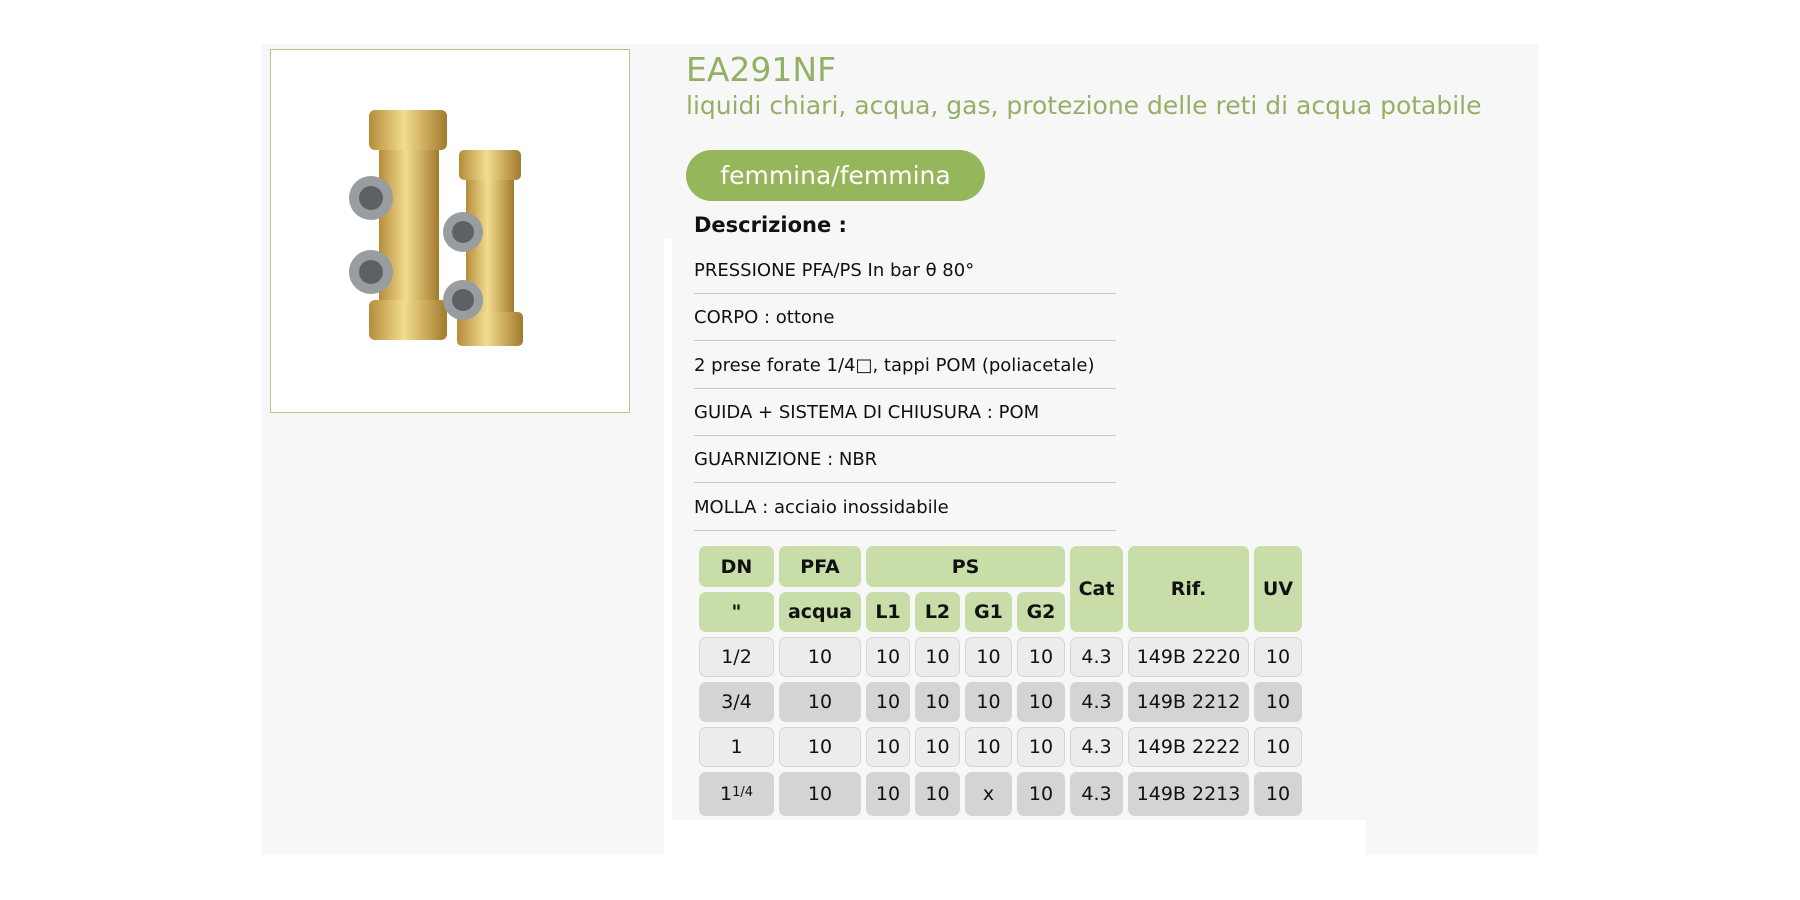 This screenshot has width=1800, height=900. What do you see at coordinates (770, 225) in the screenshot?
I see `description-heading: Descrizione :` at bounding box center [770, 225].